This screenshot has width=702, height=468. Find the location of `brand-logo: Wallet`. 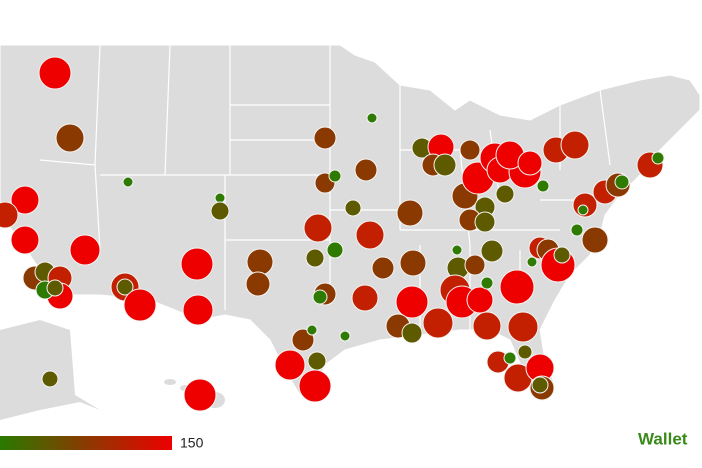

brand-logo: Wallet is located at coordinates (663, 438).